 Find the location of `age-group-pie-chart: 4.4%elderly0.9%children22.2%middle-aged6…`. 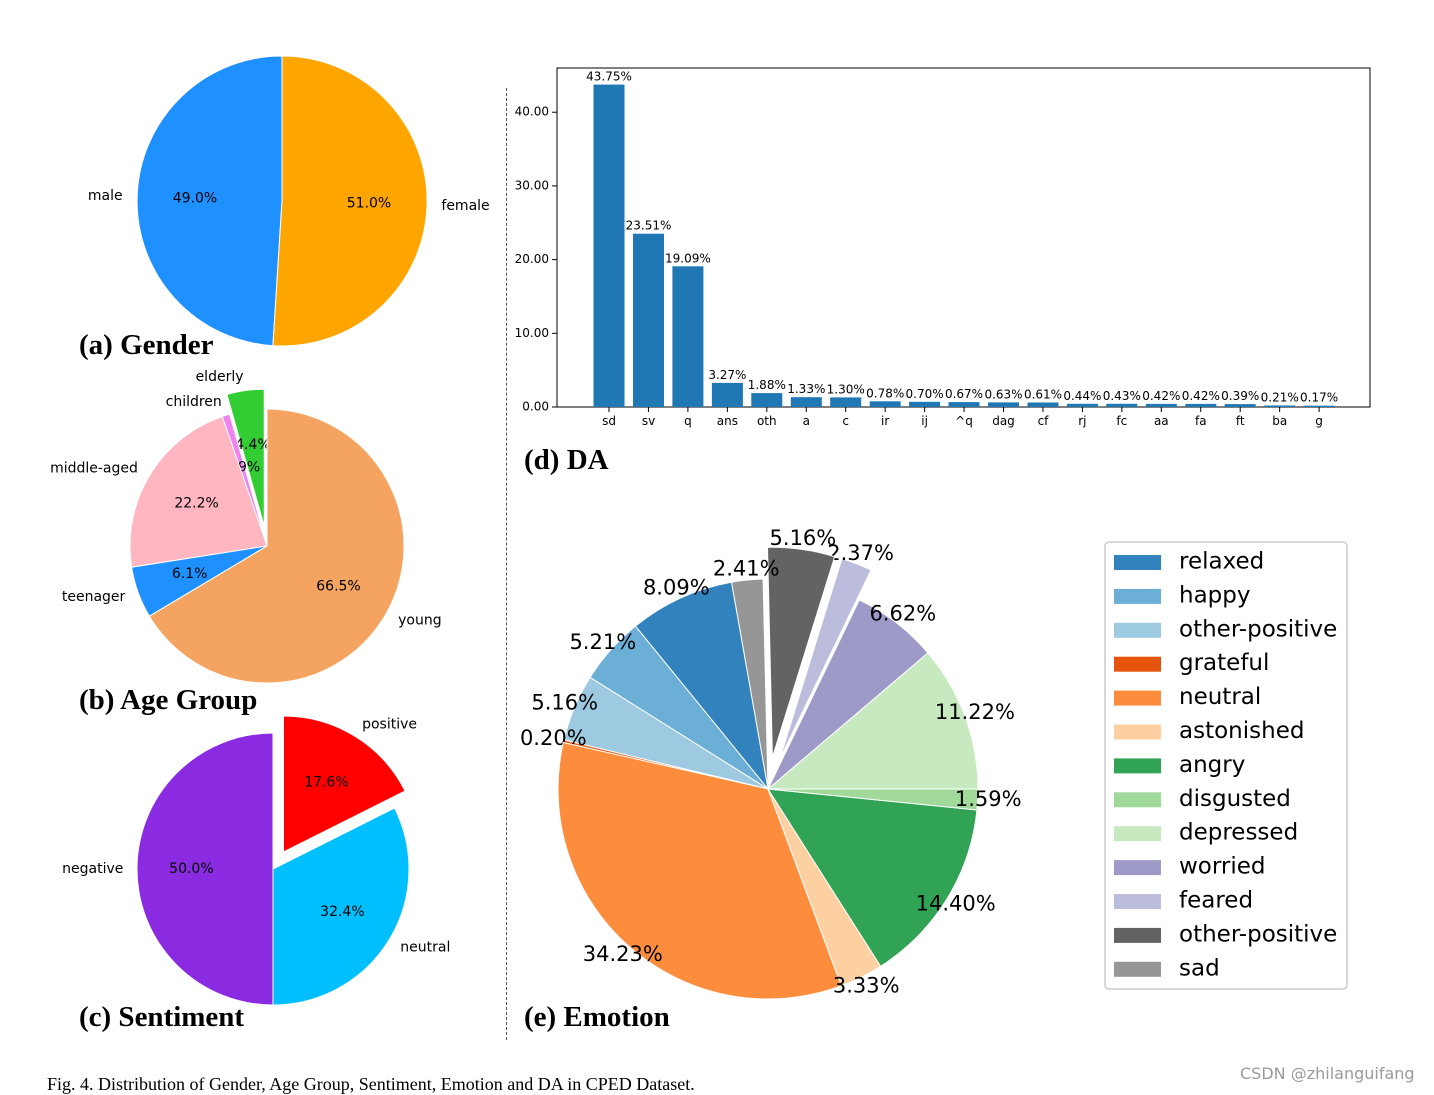

age-group-pie-chart: 4.4%elderly0.9%children22.2%middle-aged6… is located at coordinates (246, 526).